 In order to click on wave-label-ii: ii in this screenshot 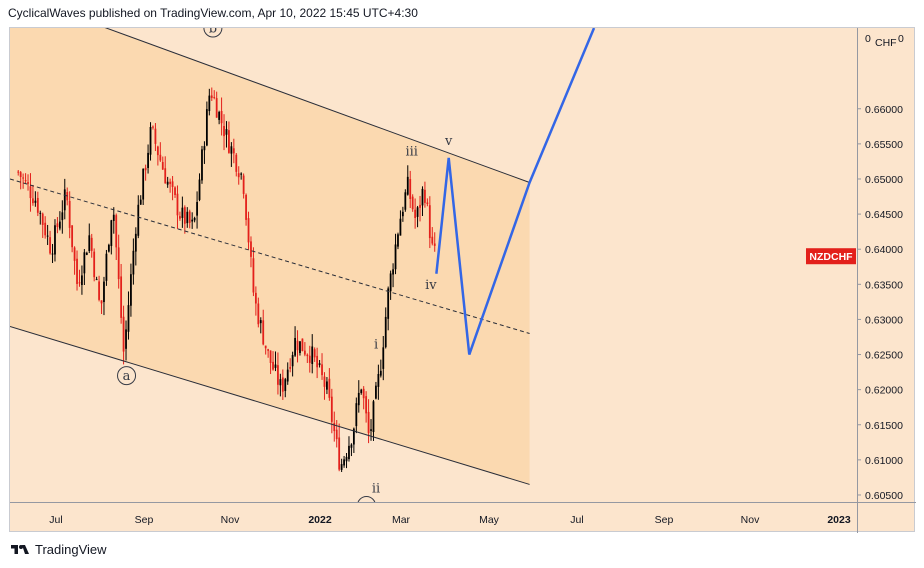, I will do `click(376, 488)`.